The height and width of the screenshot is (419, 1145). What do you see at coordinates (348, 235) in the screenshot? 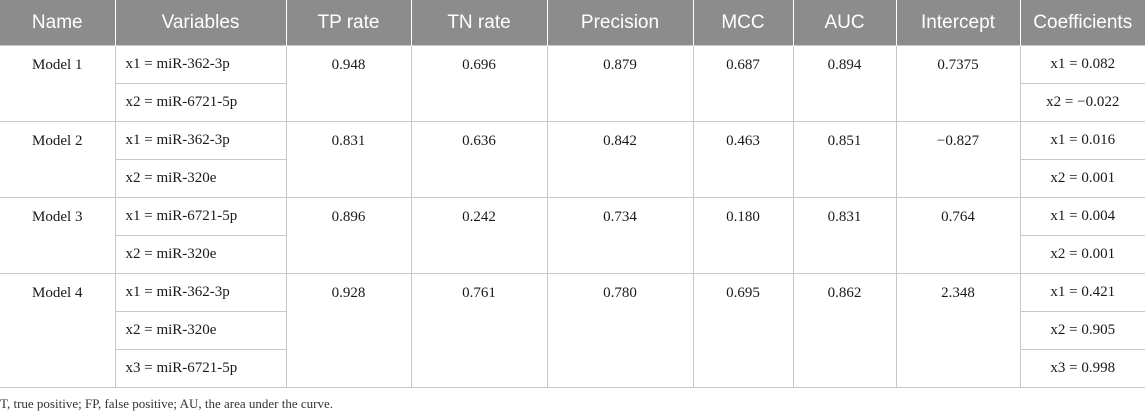
I see `tp-rate-cell: 0.896` at bounding box center [348, 235].